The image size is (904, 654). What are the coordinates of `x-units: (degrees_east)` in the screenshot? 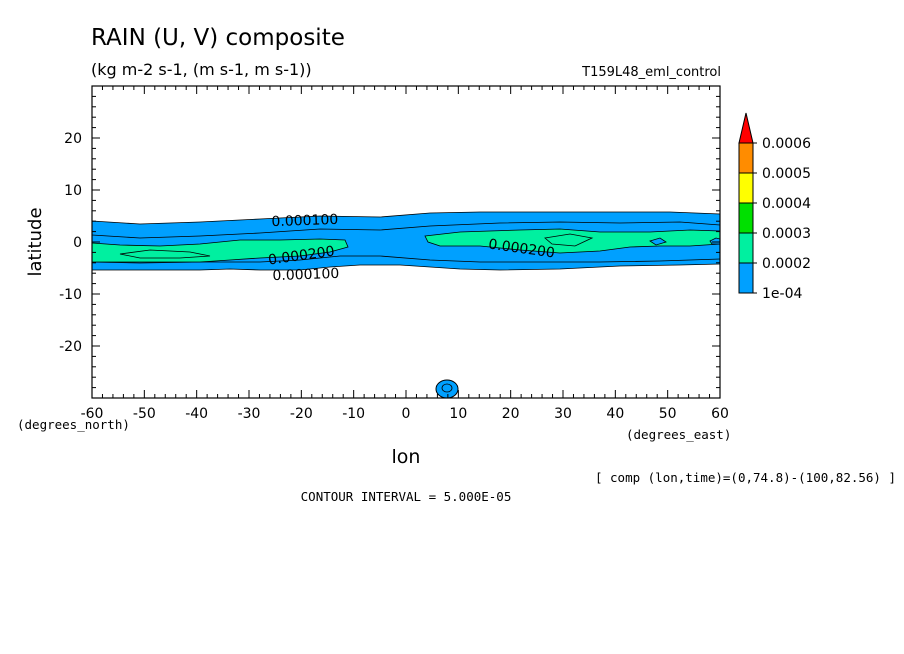 It's located at (678, 434).